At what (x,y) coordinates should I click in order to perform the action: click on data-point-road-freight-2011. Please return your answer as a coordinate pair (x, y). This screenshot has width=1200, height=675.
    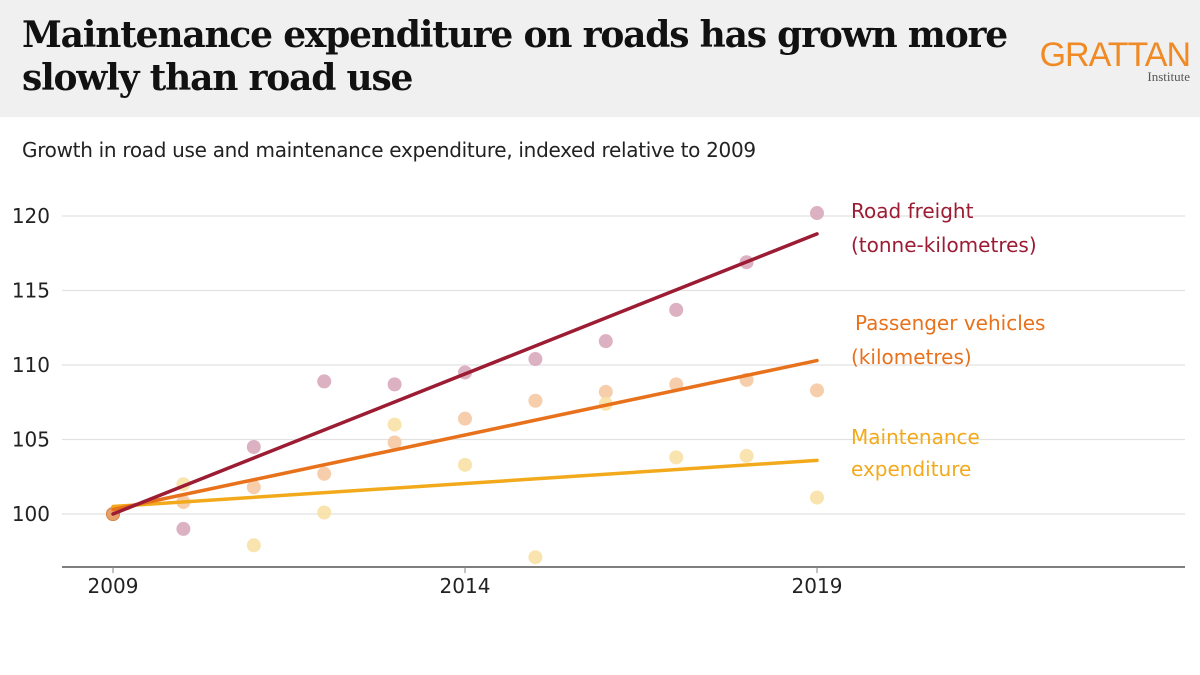
    Looking at the image, I should click on (253, 446).